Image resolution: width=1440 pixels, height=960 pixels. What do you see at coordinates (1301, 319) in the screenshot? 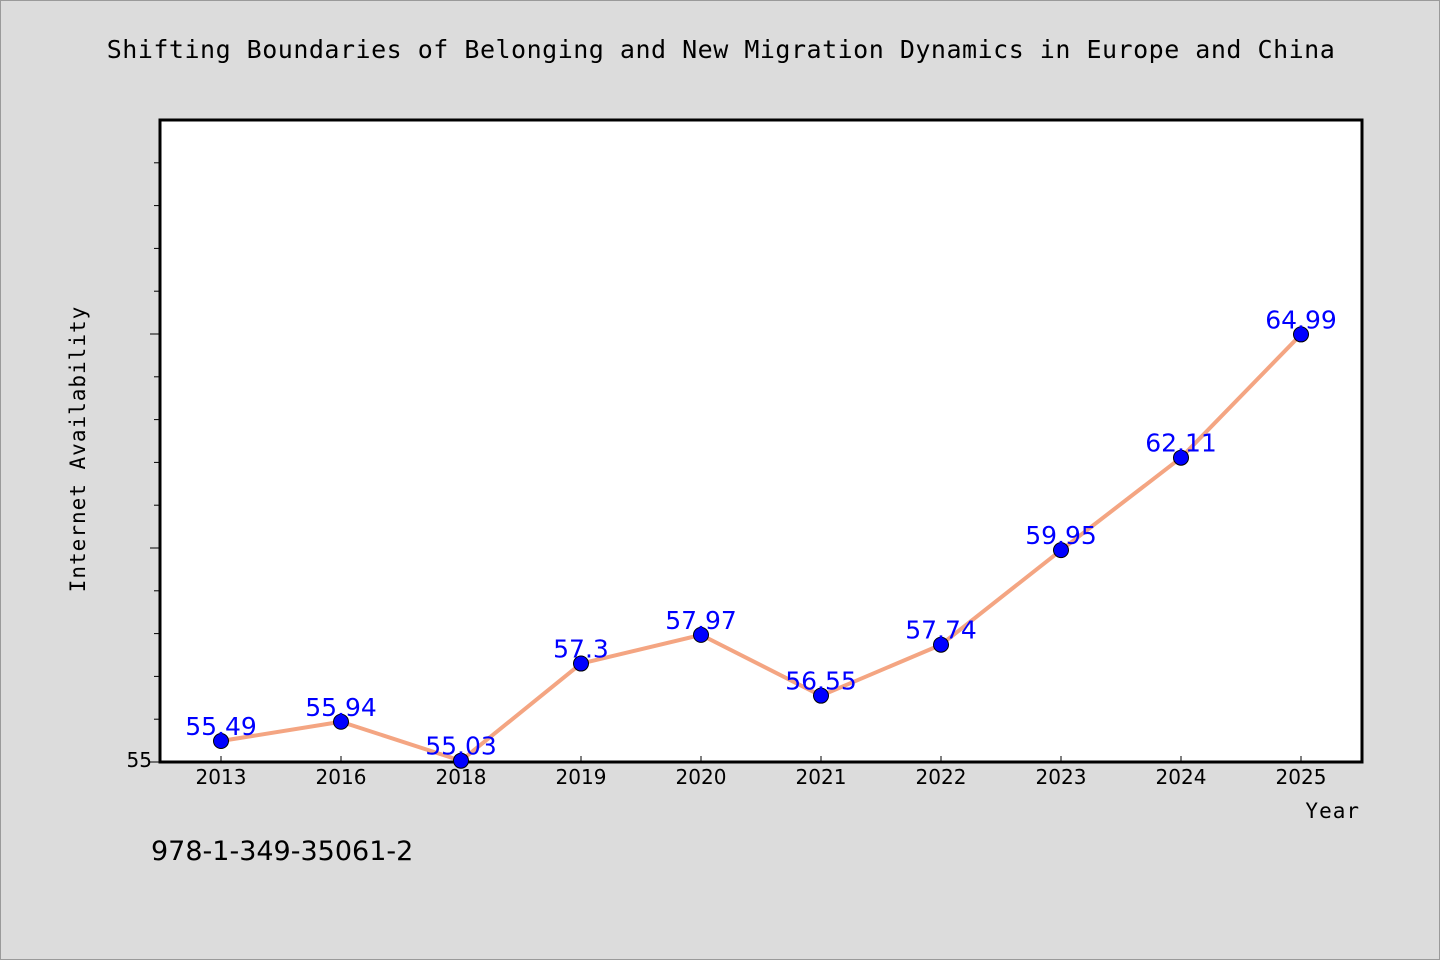
I see `data-label: 64.99` at bounding box center [1301, 319].